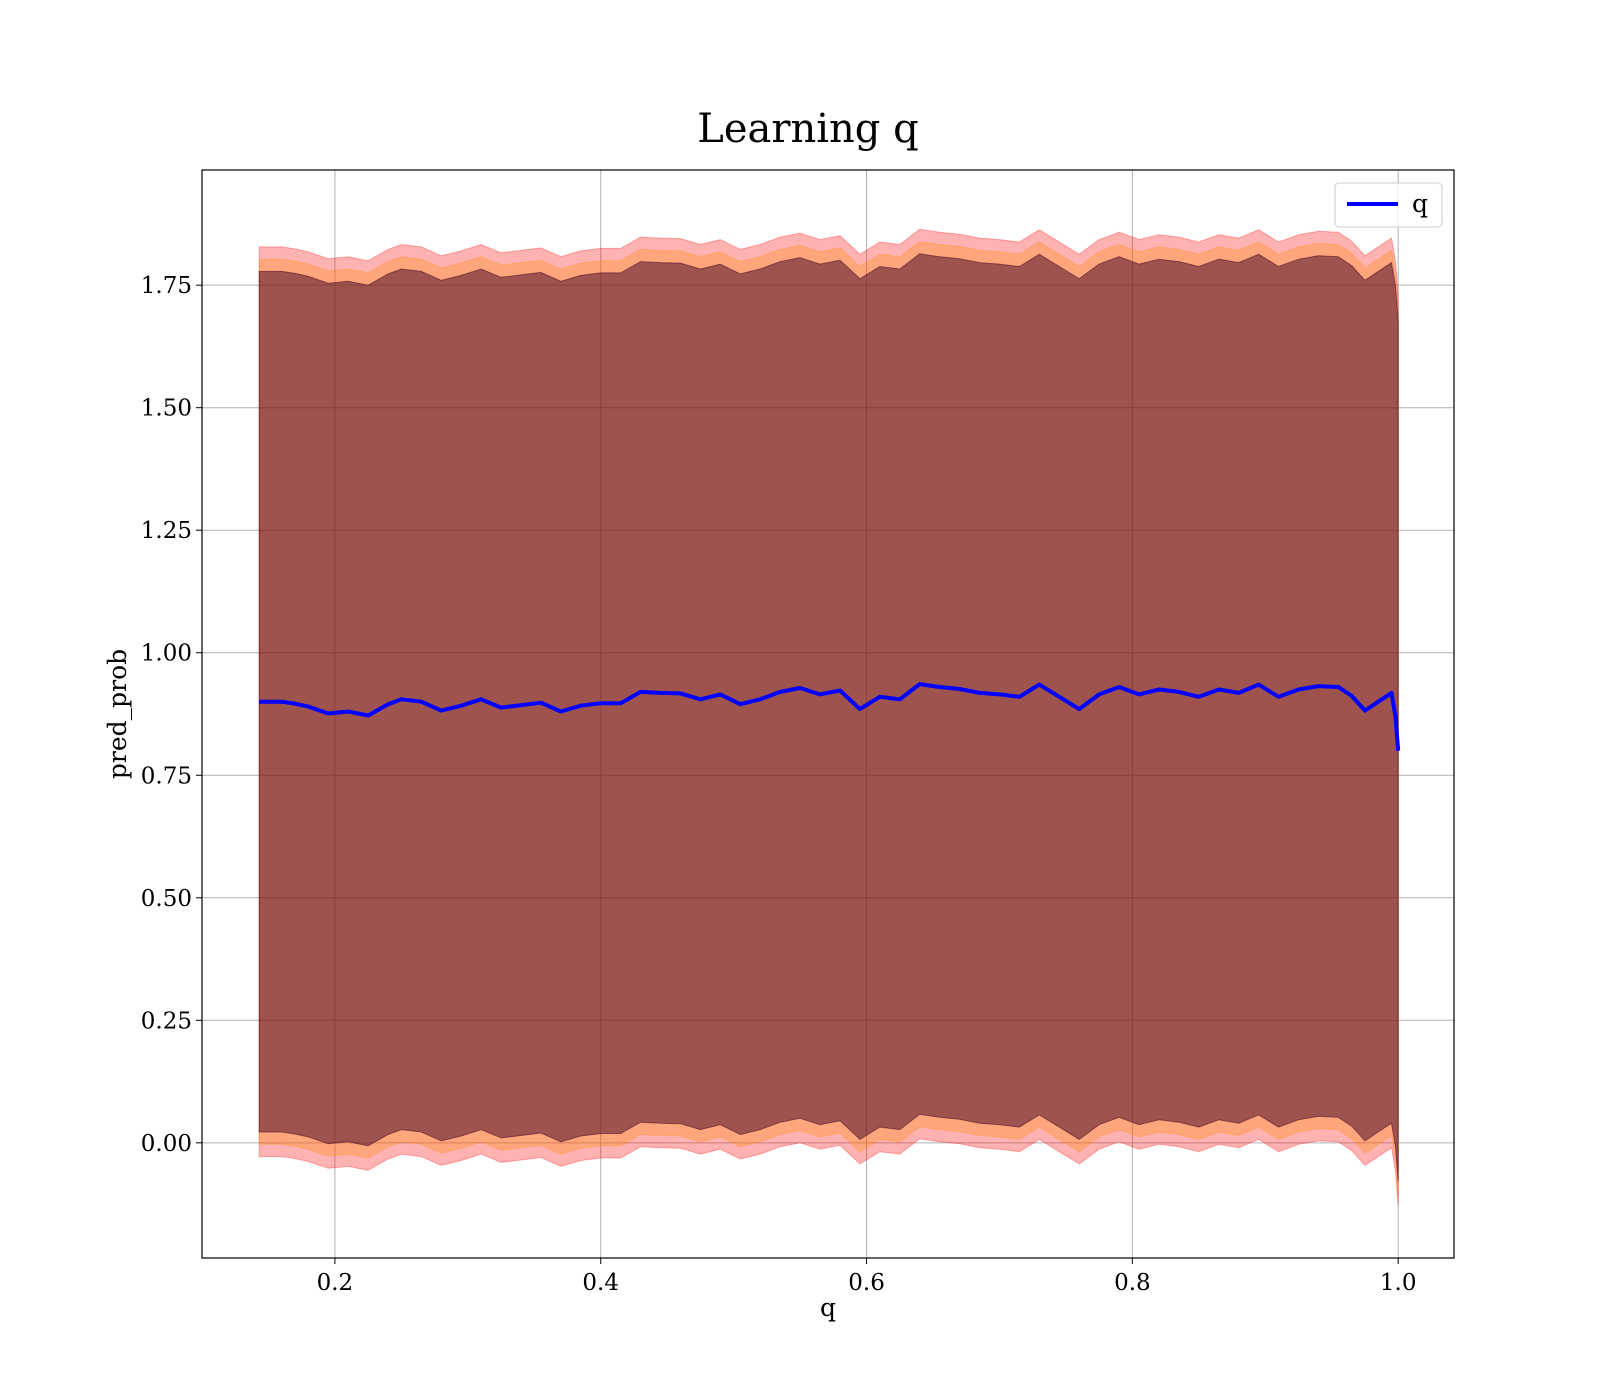 The image size is (1600, 1400). I want to click on y-tick-label: 1.50, so click(166, 409).